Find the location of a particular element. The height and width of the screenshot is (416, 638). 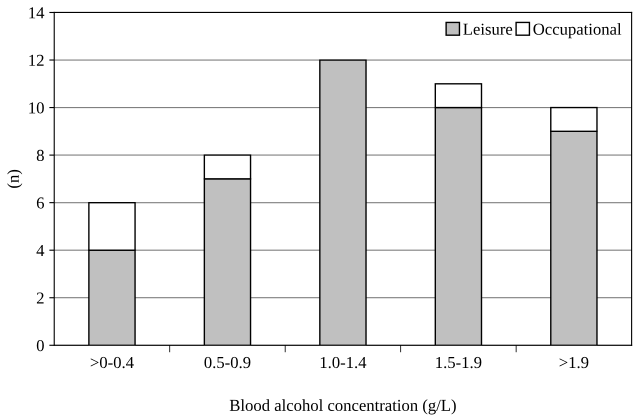

y-tick-label: 0 is located at coordinates (40, 346).